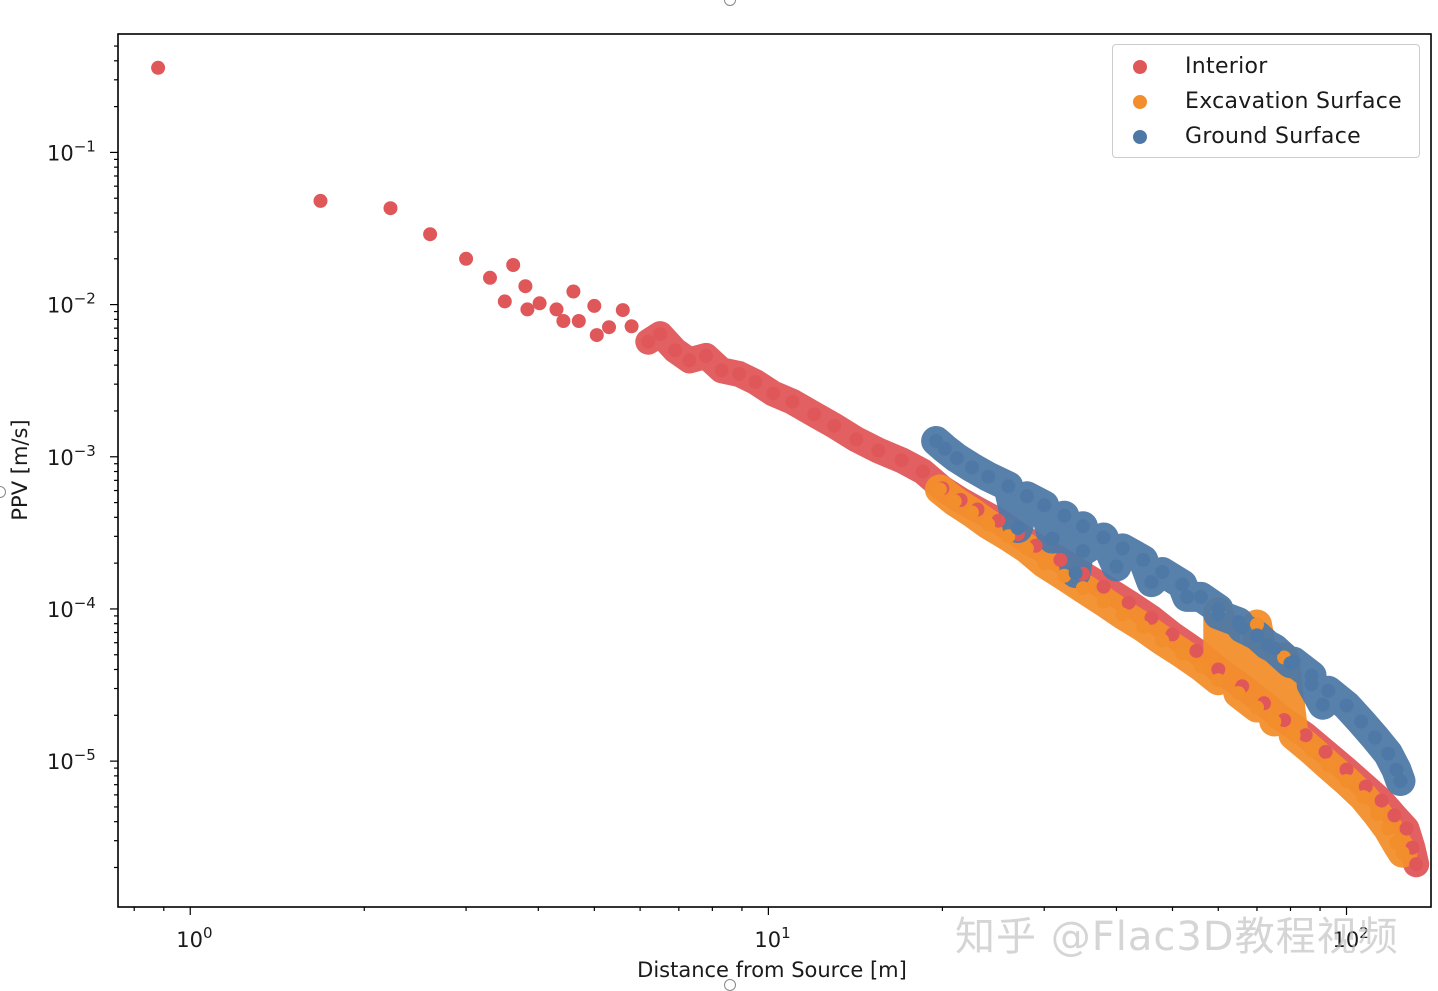 This screenshot has width=1438, height=991. What do you see at coordinates (772, 970) in the screenshot?
I see `x-axis-label: Distance from Source [m]` at bounding box center [772, 970].